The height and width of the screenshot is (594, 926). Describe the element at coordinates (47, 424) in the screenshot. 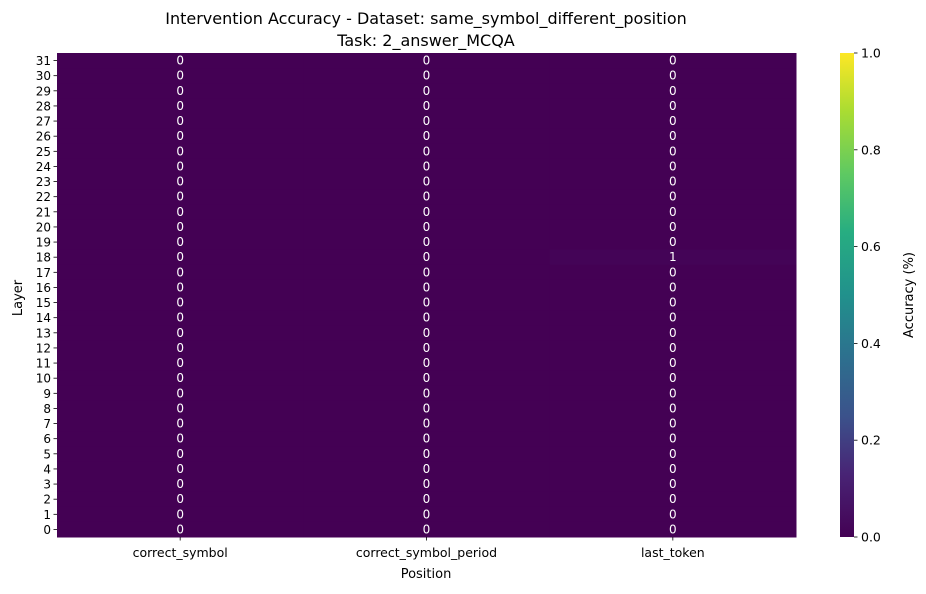

I see `y-tick-label: 7` at that location.